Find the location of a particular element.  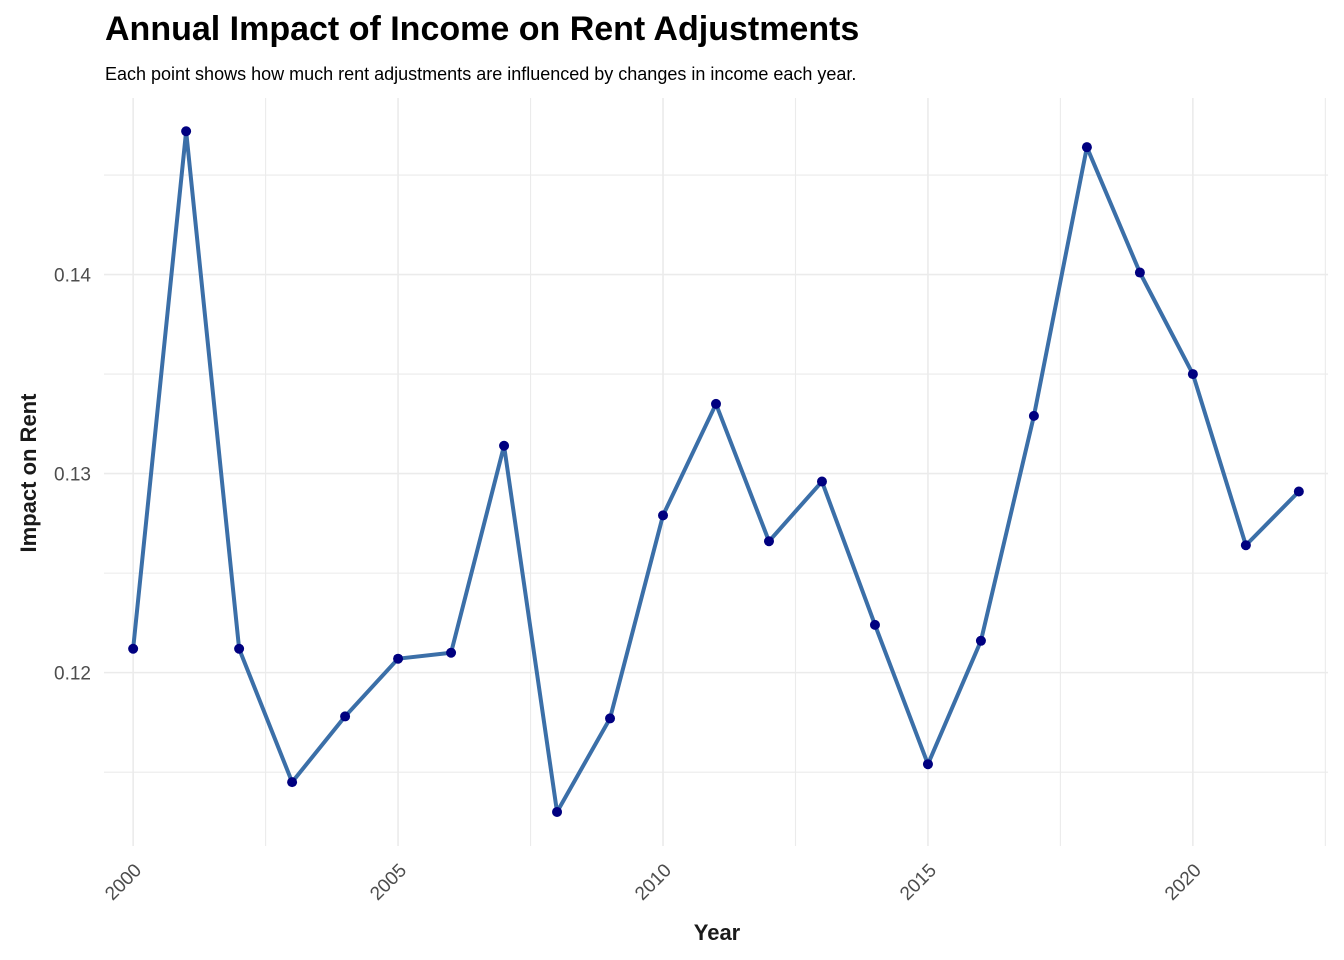

y-tick-label: 0.14 is located at coordinates (72, 276).